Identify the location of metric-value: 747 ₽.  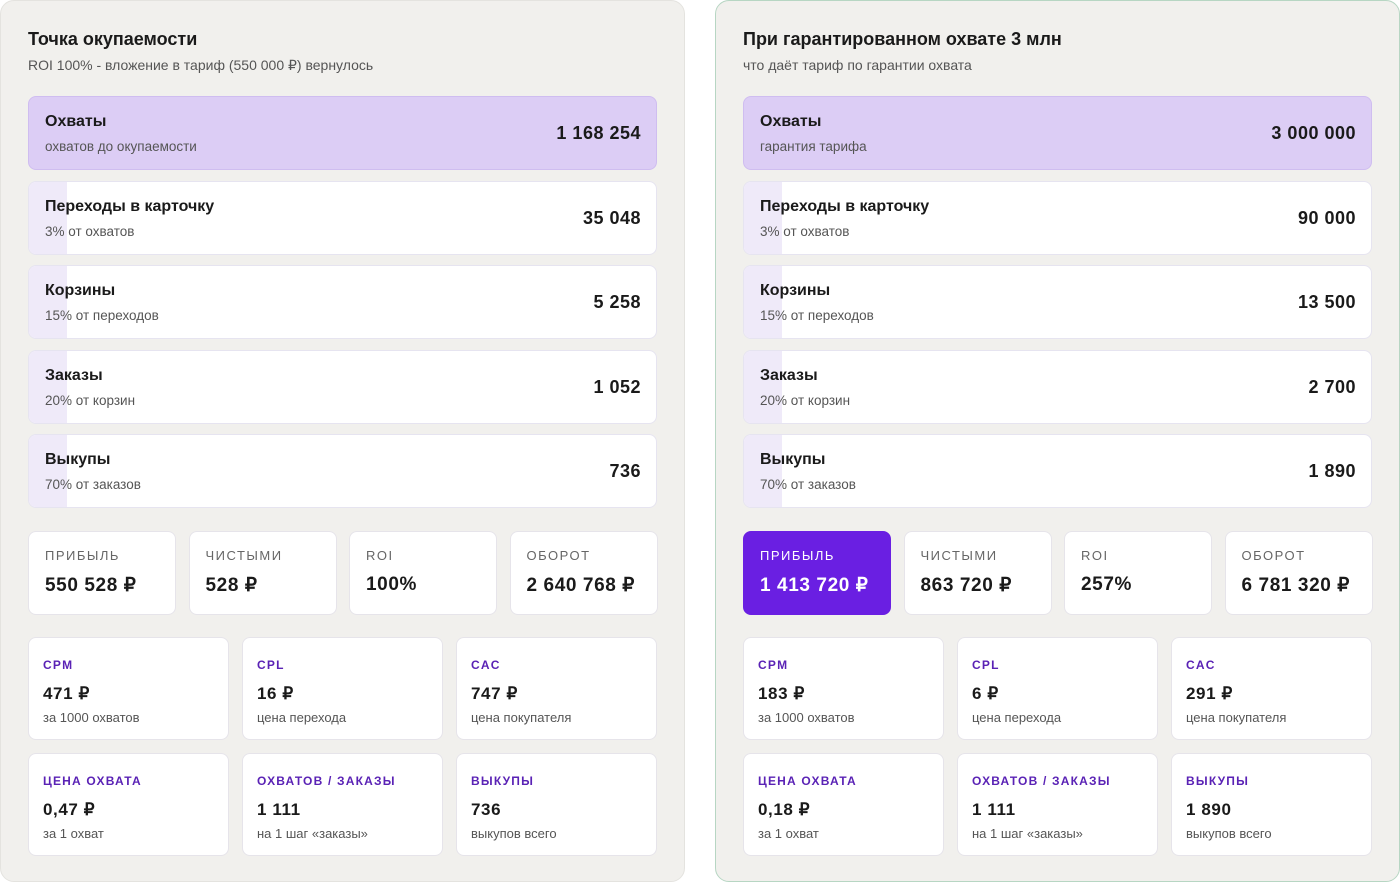
(494, 693).